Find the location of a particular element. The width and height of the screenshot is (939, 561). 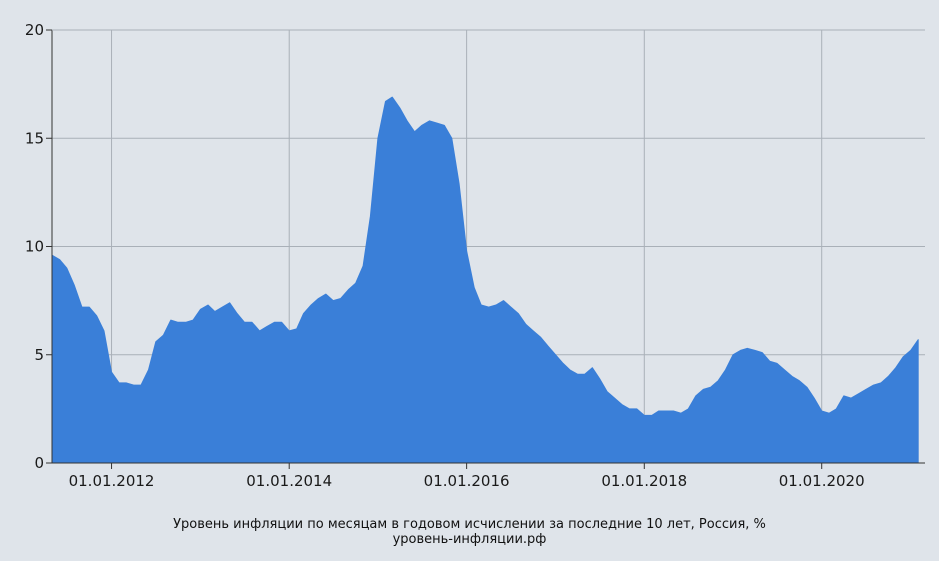

x-tick-label: 01.01.2014 is located at coordinates (289, 481).